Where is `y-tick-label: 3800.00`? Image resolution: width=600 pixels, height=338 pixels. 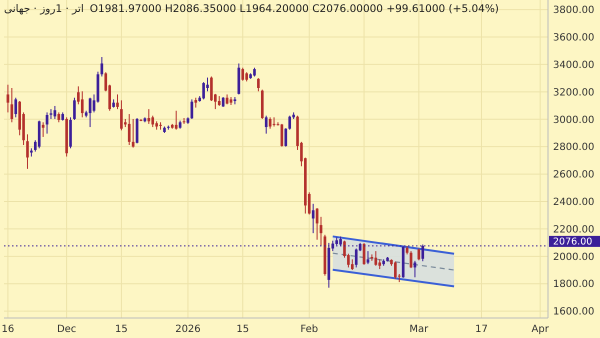
y-tick-label: 3800.00 is located at coordinates (573, 10).